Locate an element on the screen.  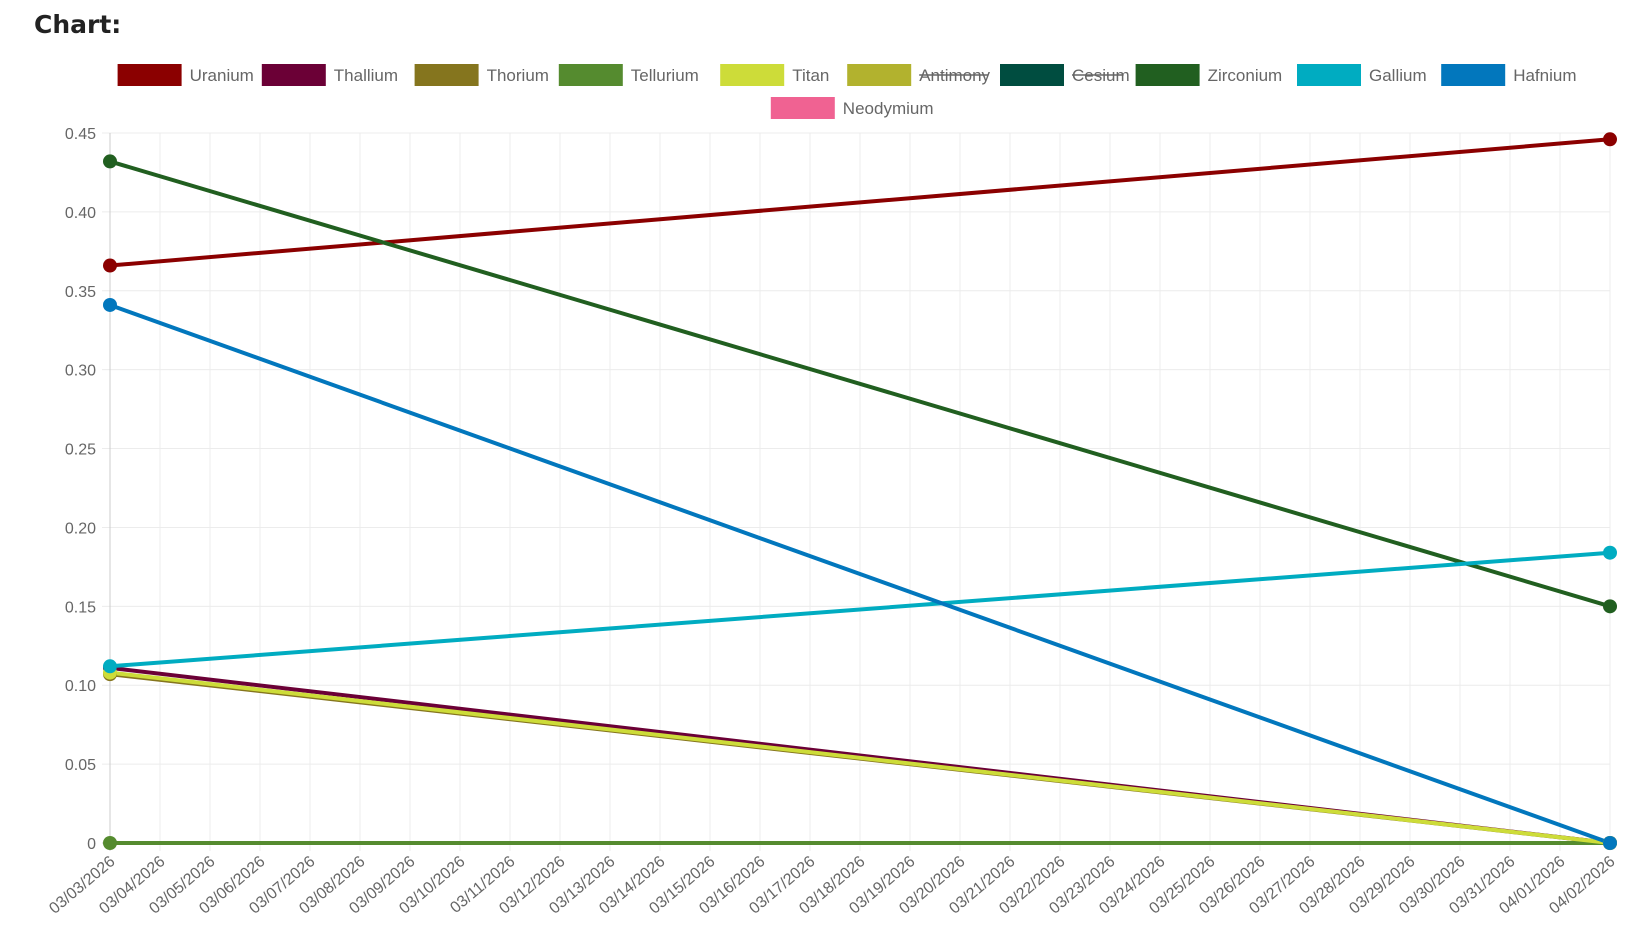
y-tick-label: 0.05 is located at coordinates (80, 765).